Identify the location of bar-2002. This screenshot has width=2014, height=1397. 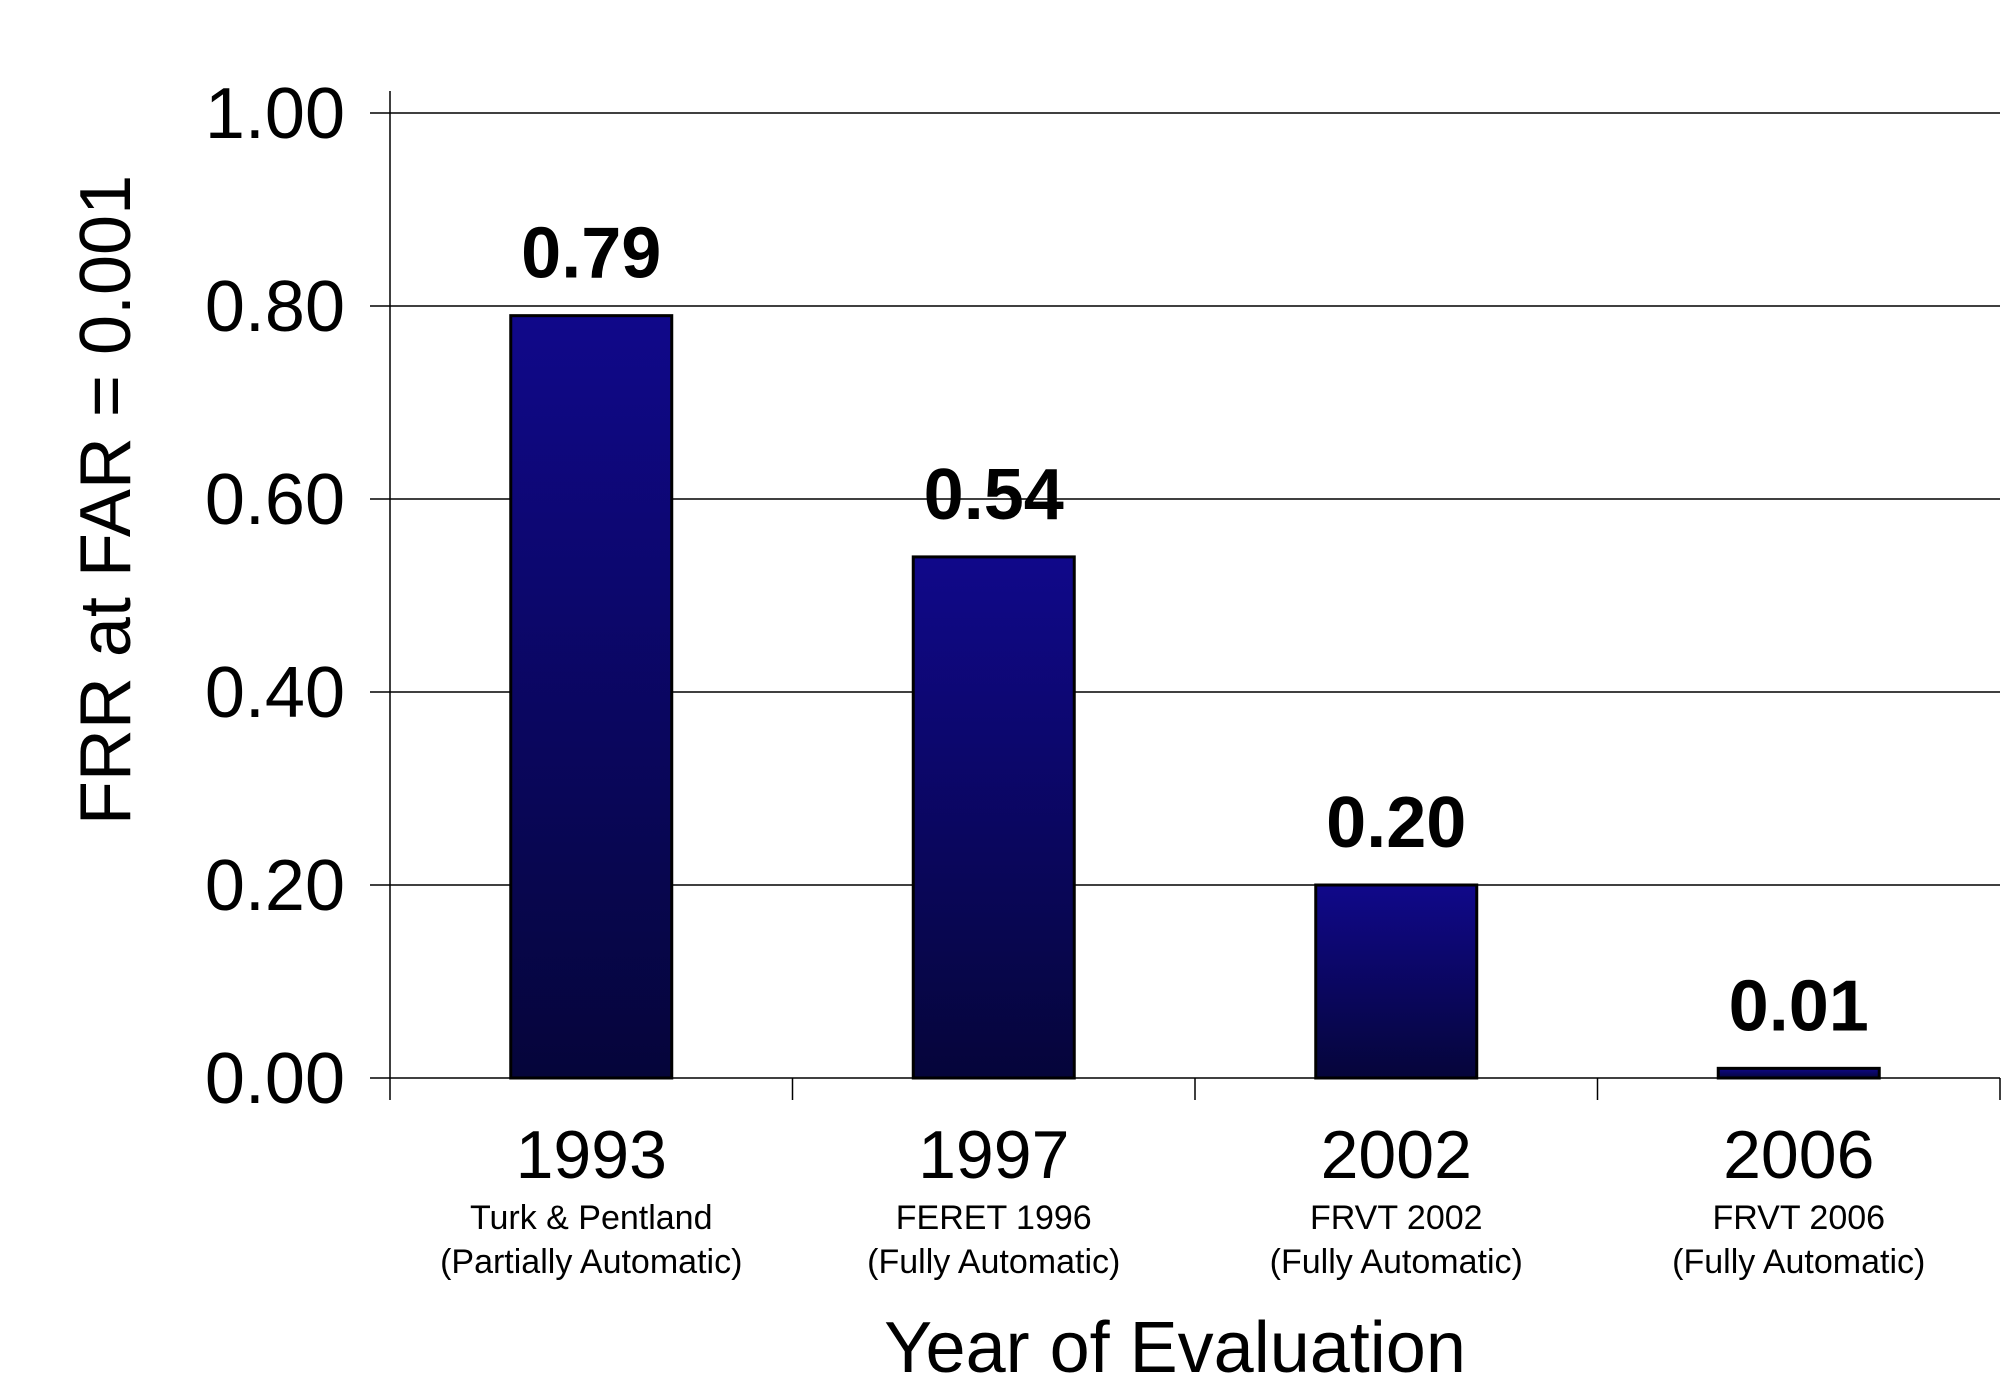
(1396, 981).